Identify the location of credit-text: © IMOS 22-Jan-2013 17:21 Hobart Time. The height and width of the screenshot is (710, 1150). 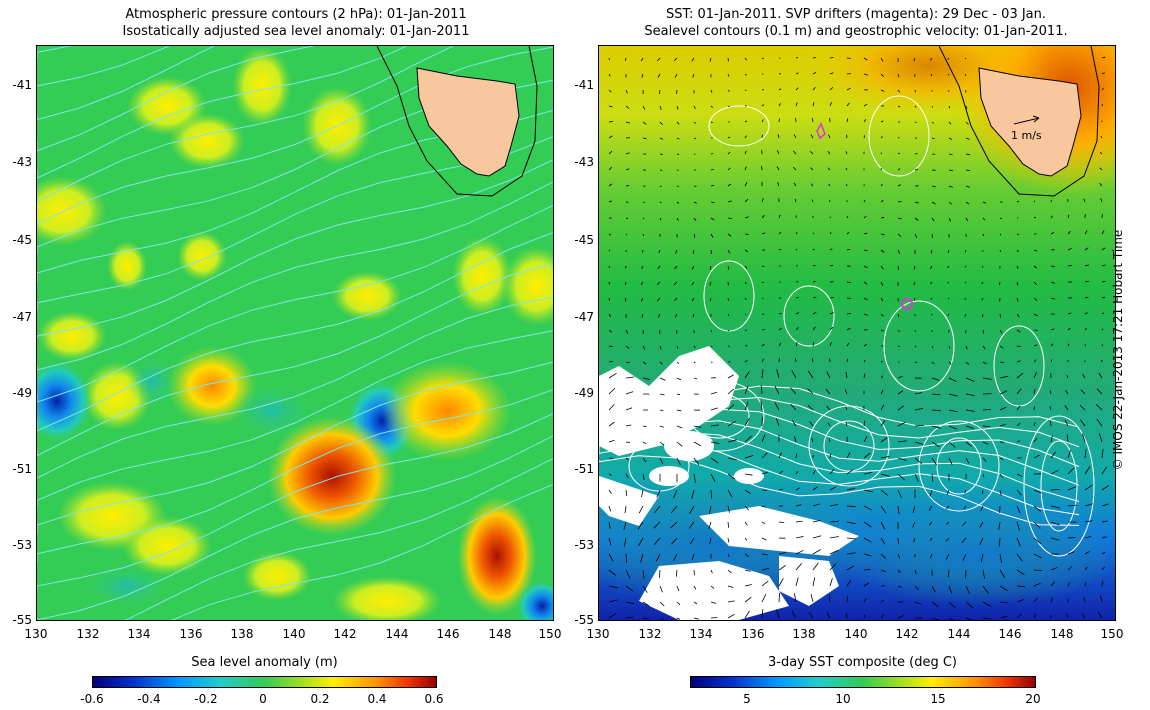
(1118, 350).